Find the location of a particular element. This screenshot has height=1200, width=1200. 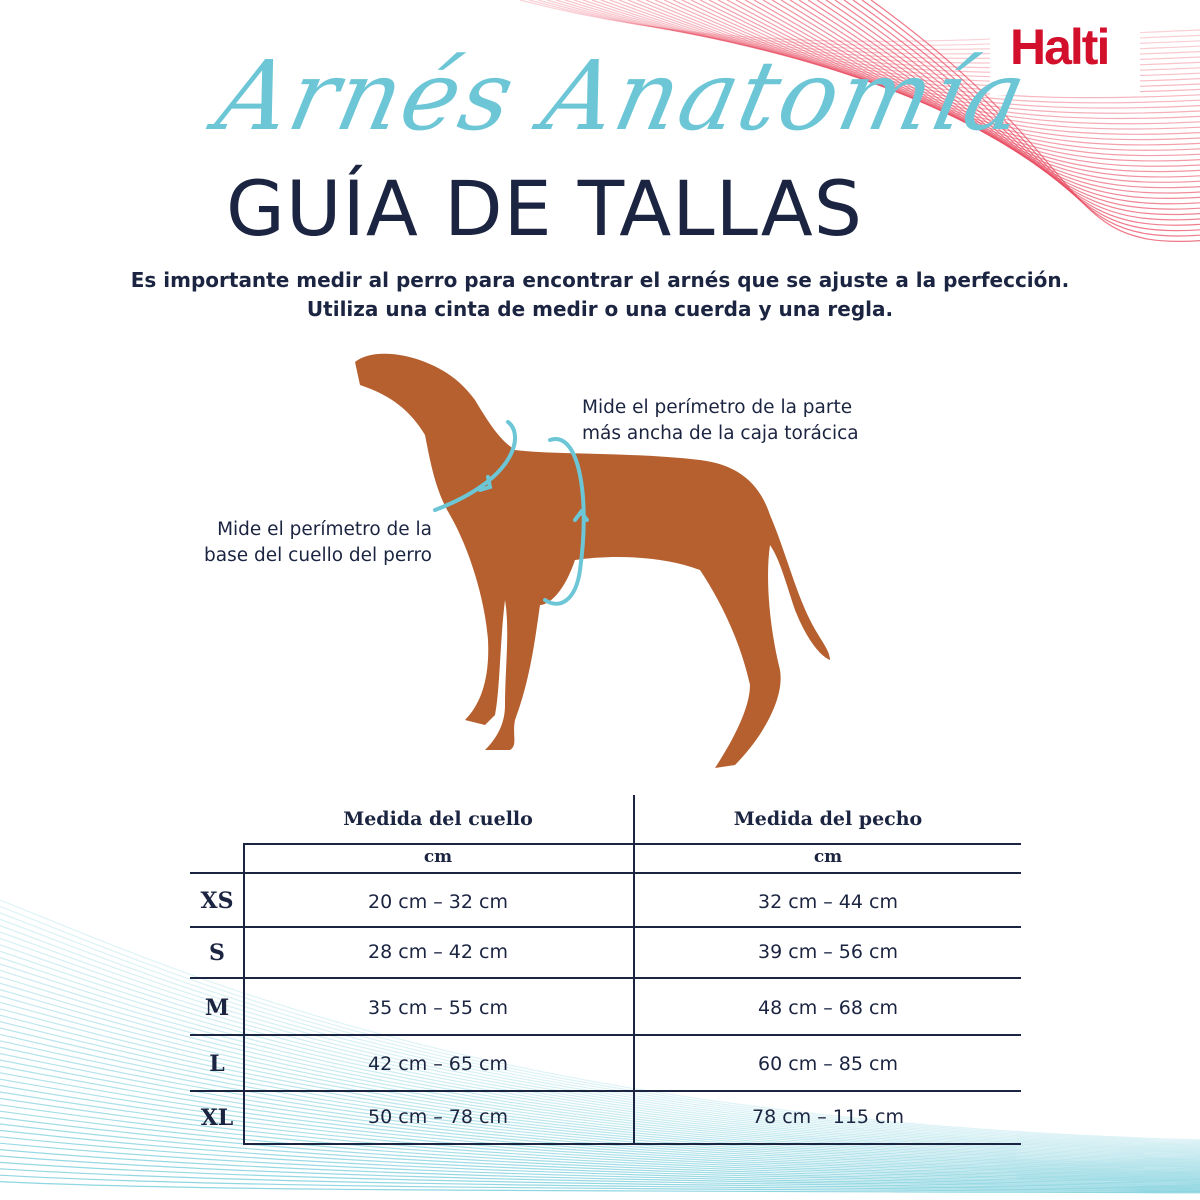

chest-value: 39 cm – 56 cm is located at coordinates (828, 952).